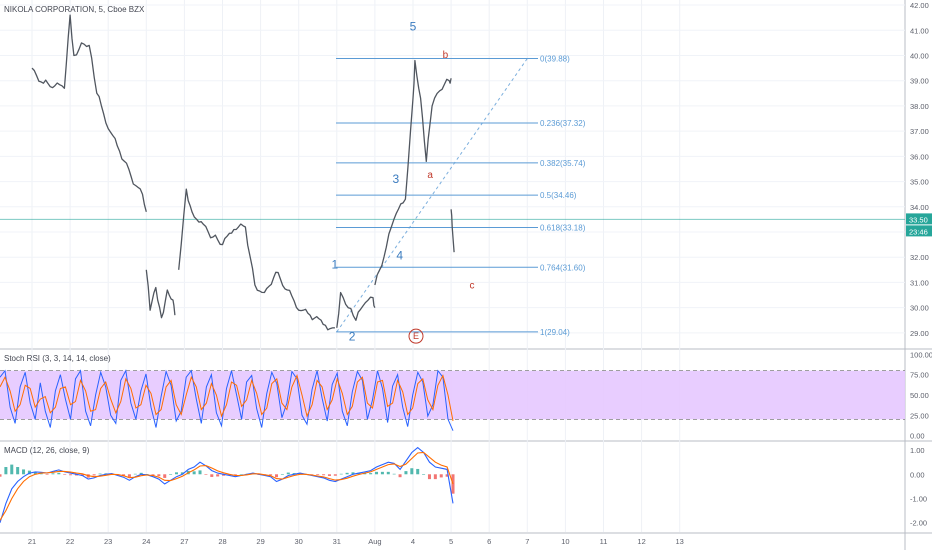  I want to click on stoch-tick-label: 0.00, so click(917, 436).